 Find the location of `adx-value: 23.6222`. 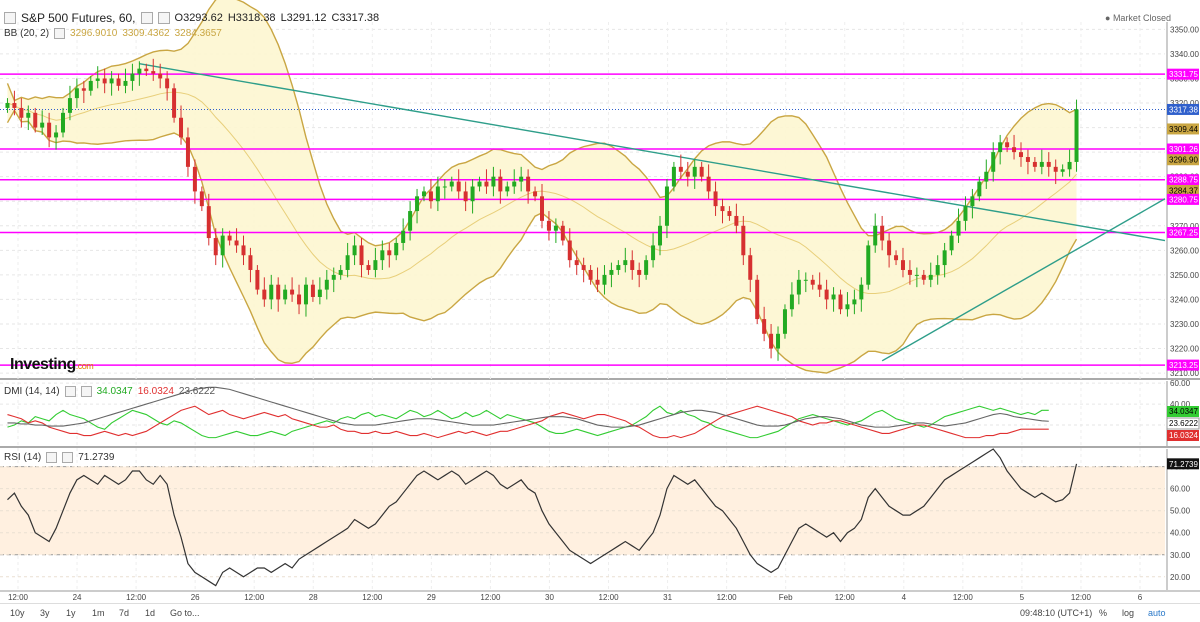

adx-value: 23.6222 is located at coordinates (197, 391).